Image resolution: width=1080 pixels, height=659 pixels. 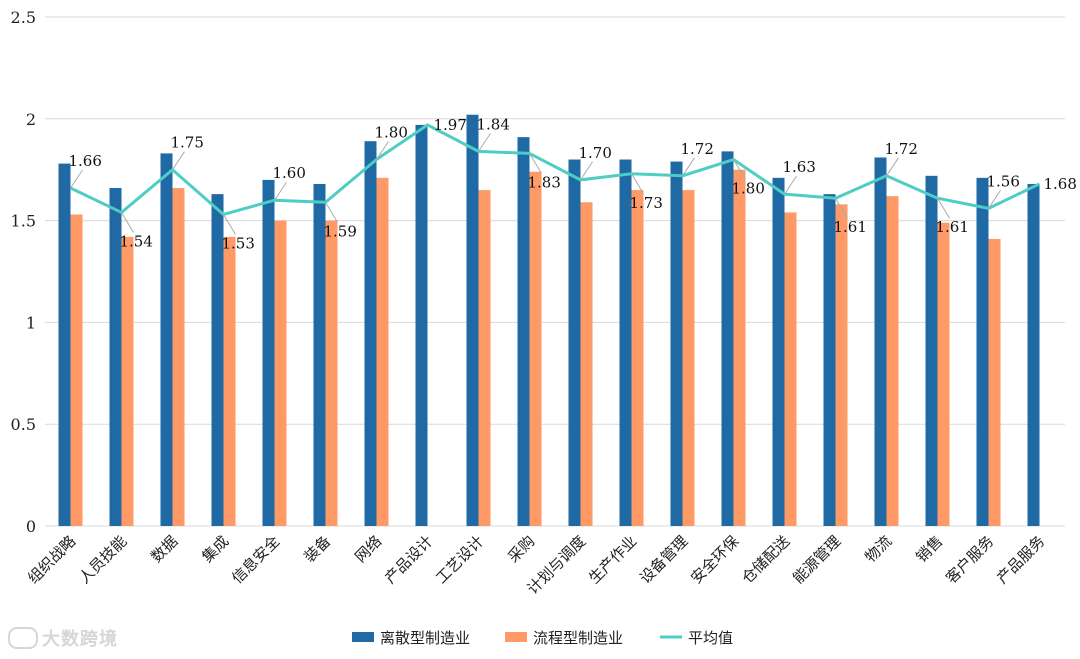 I want to click on legend-label: 平均值, so click(x=710, y=638).